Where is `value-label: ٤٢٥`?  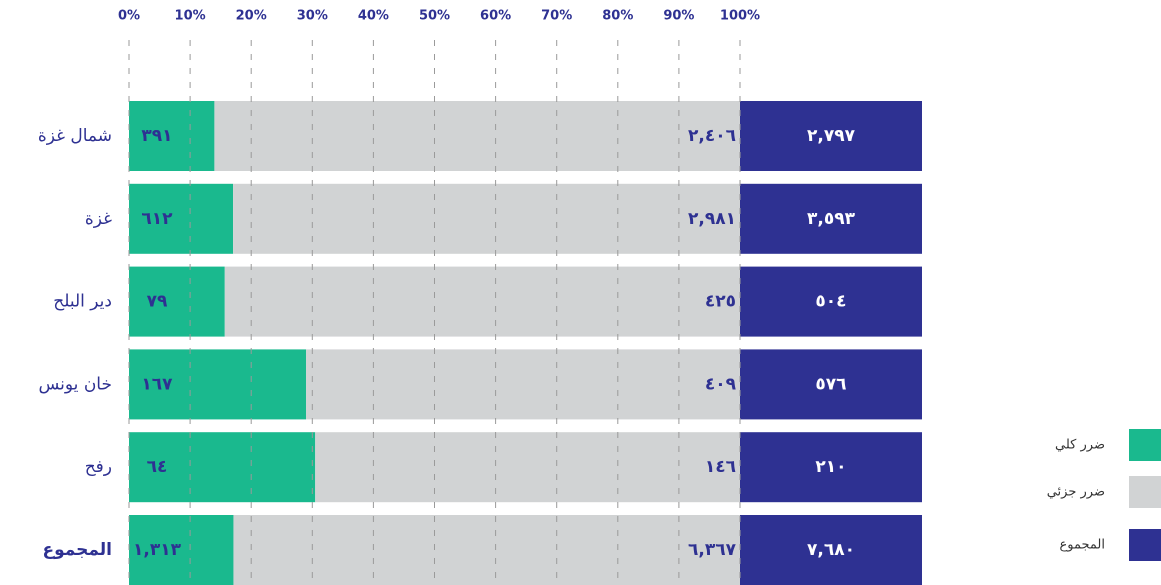 value-label: ٤٢٥ is located at coordinates (720, 302).